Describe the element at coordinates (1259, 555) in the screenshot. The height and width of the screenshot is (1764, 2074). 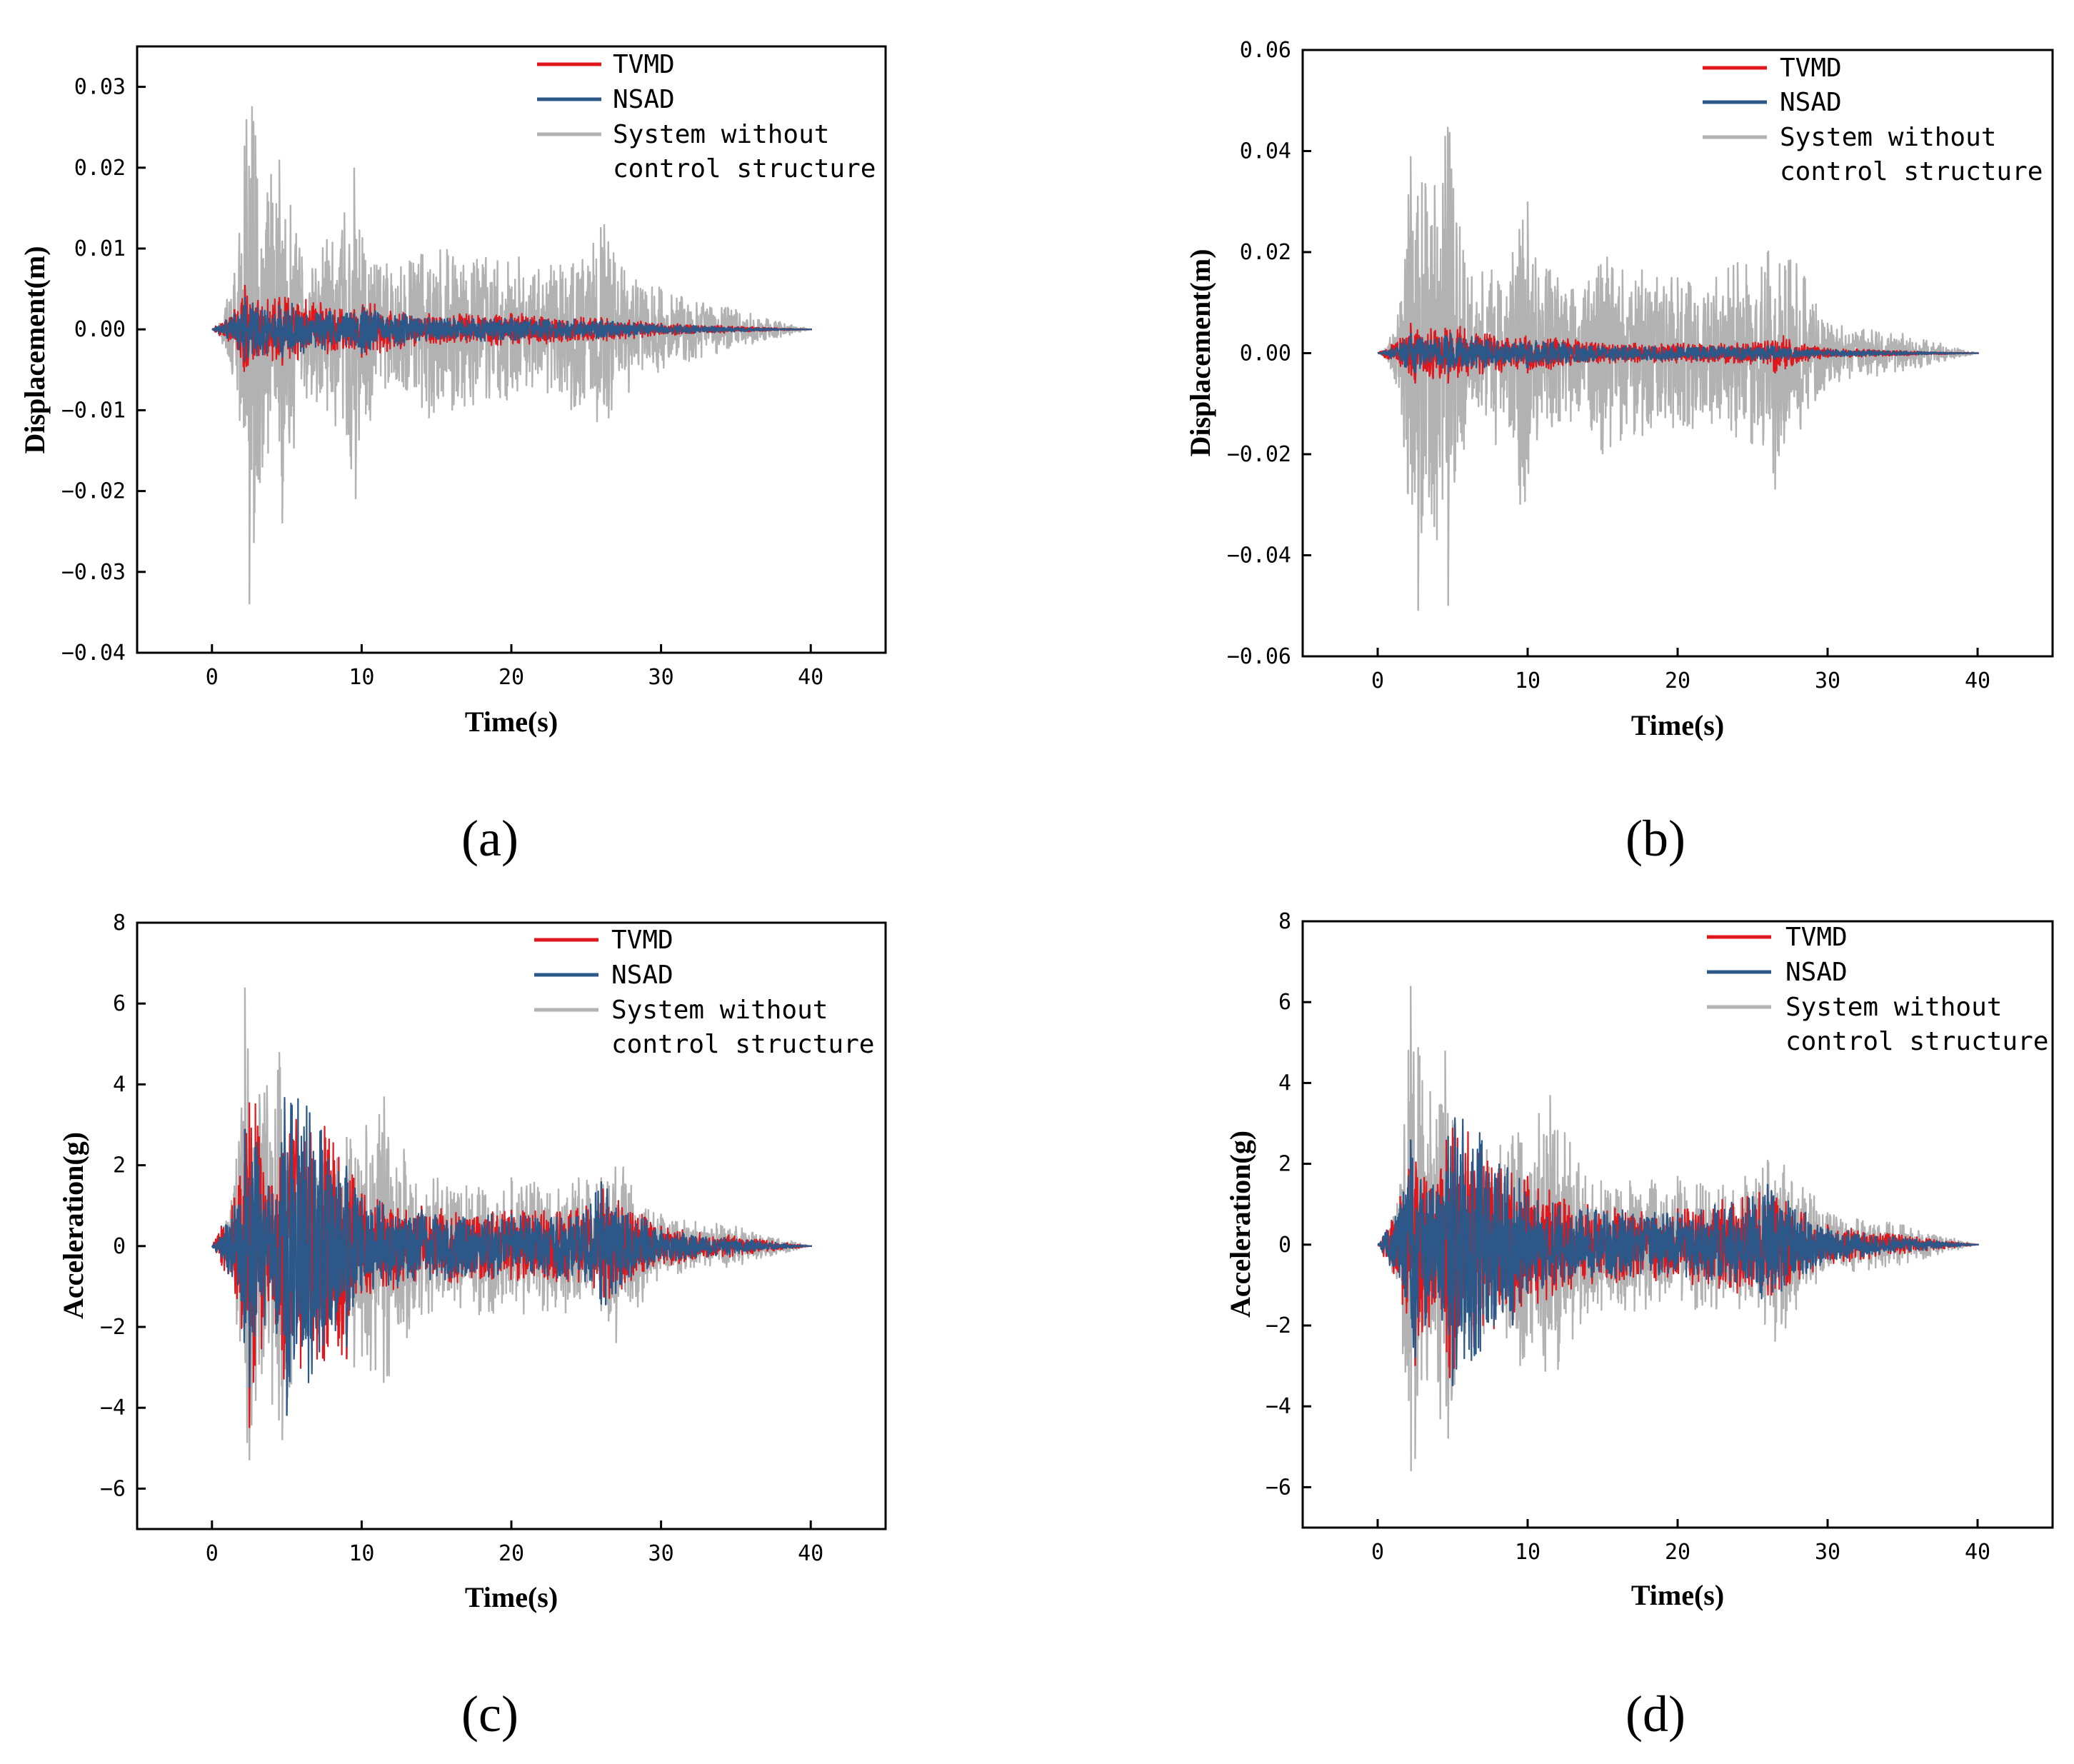
I see `y-tick-label: −0.04` at that location.